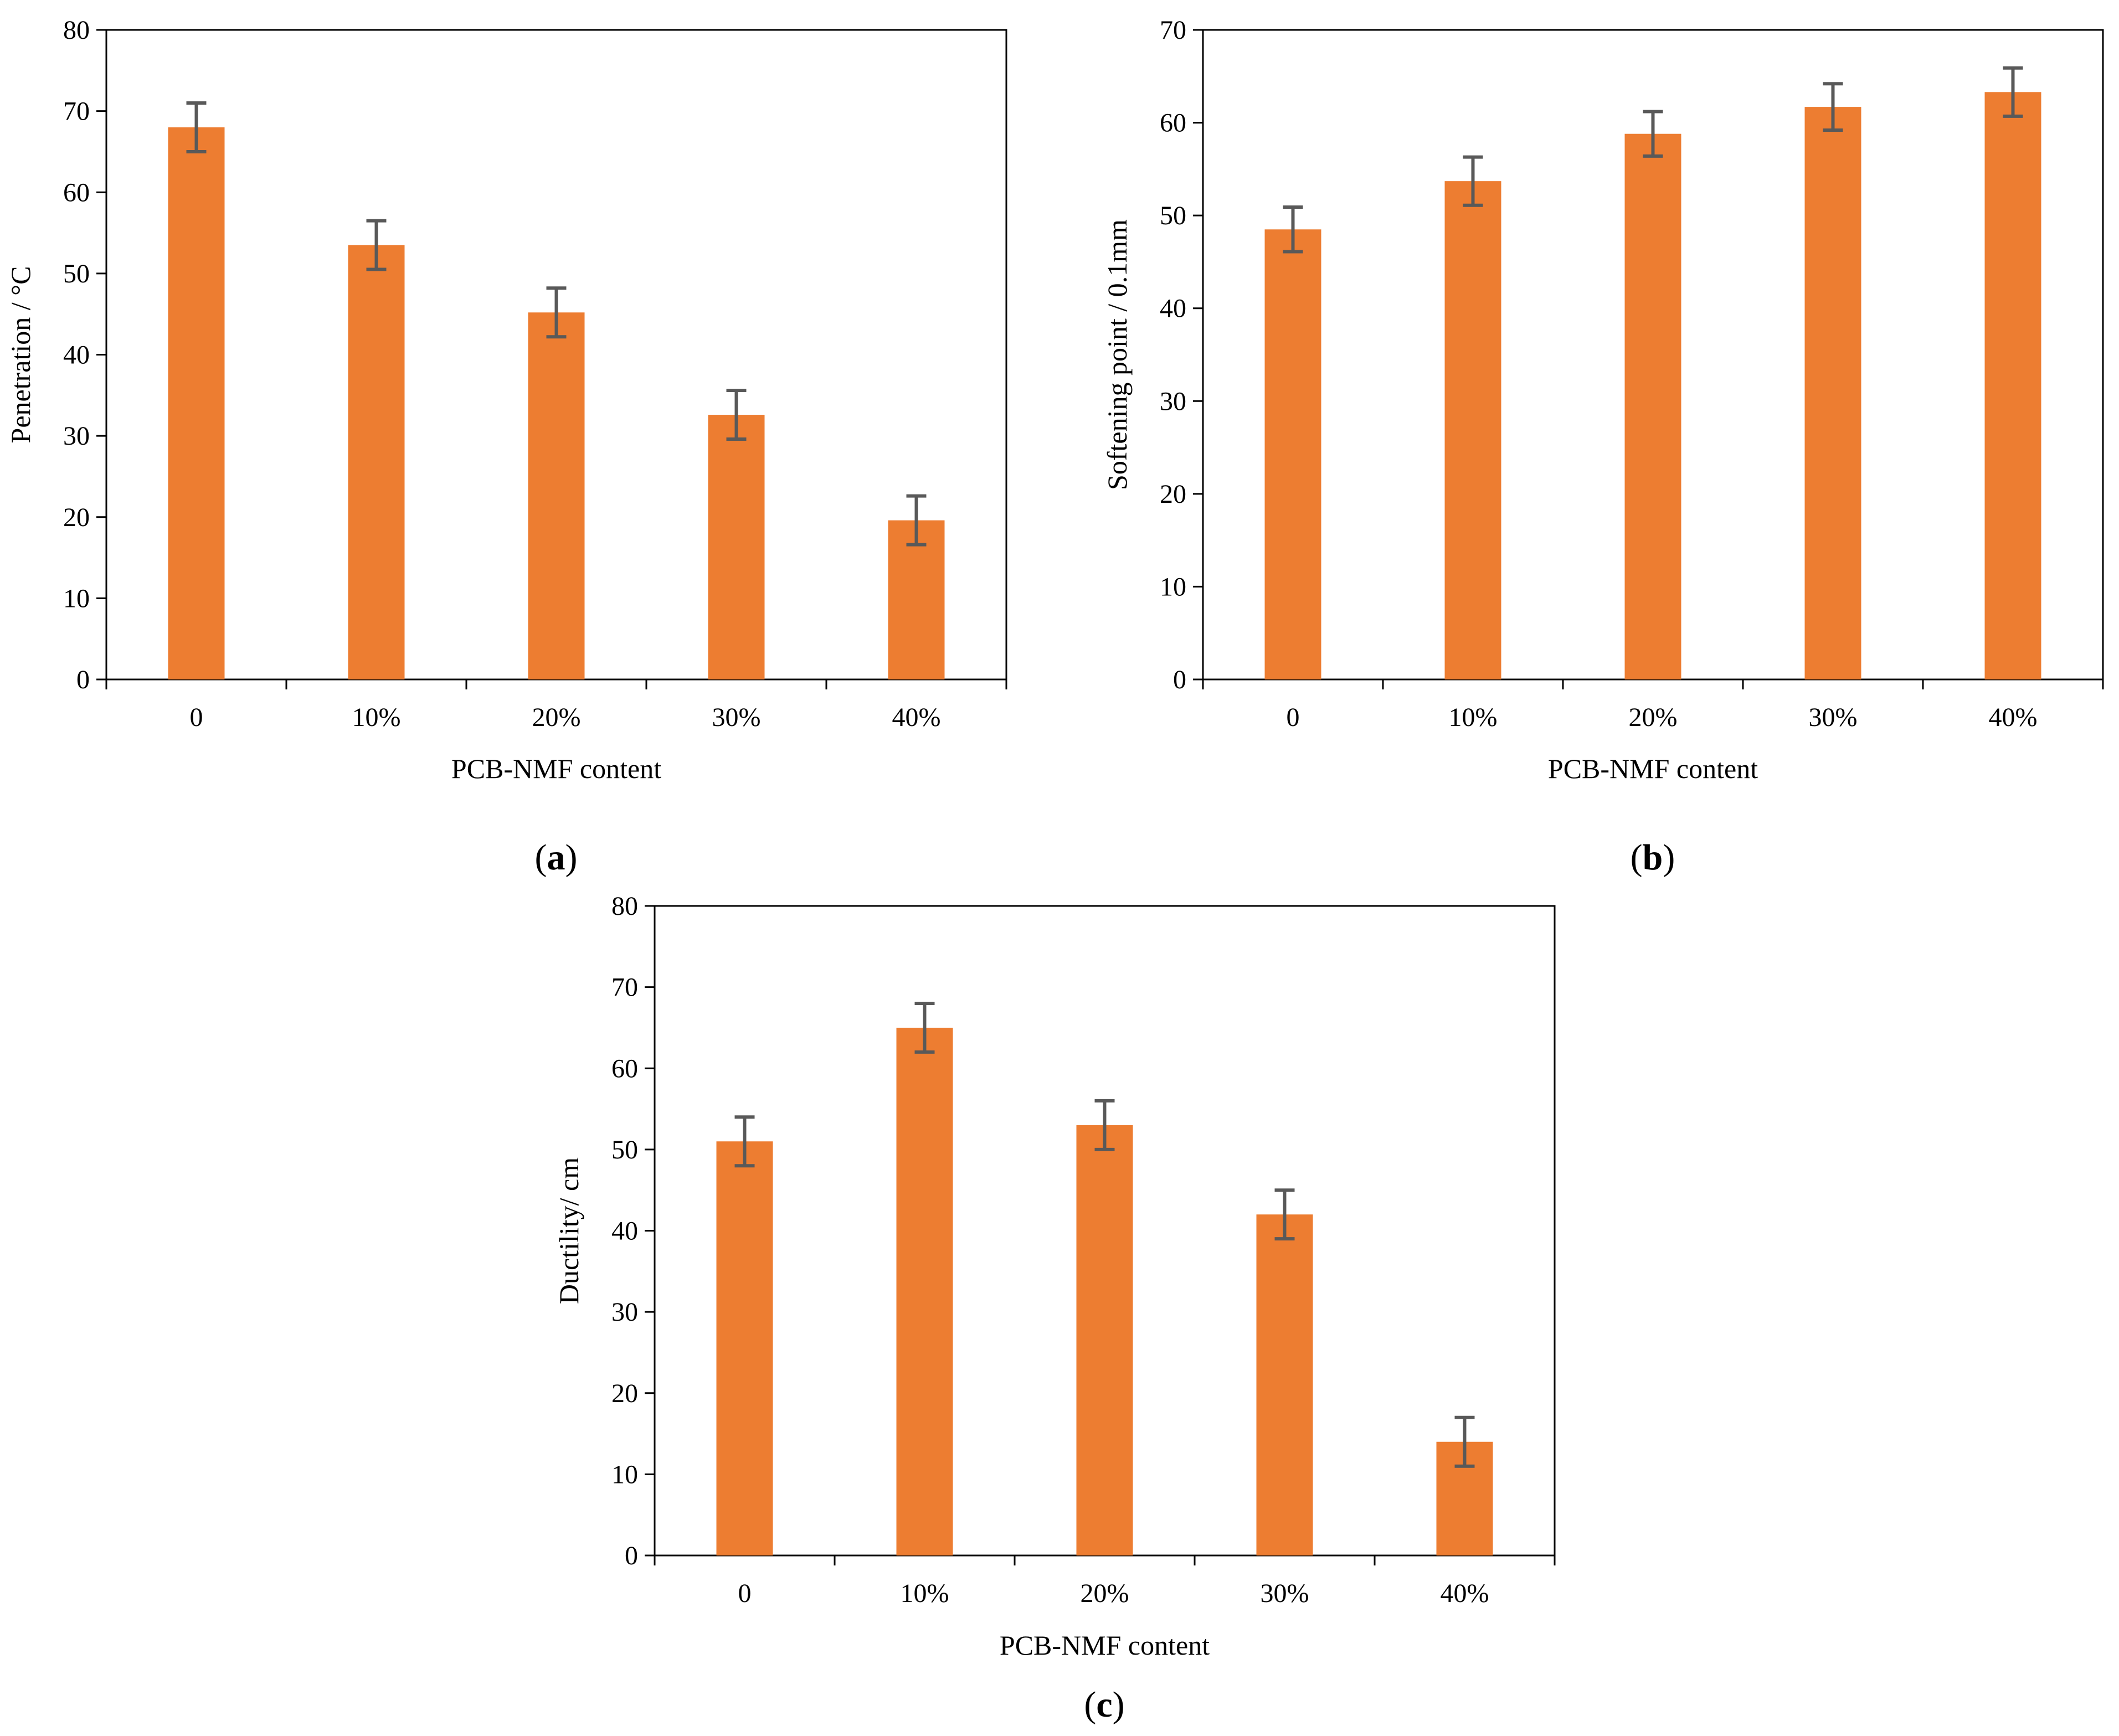  I want to click on y-axis-title: Penetration / °C, so click(20, 355).